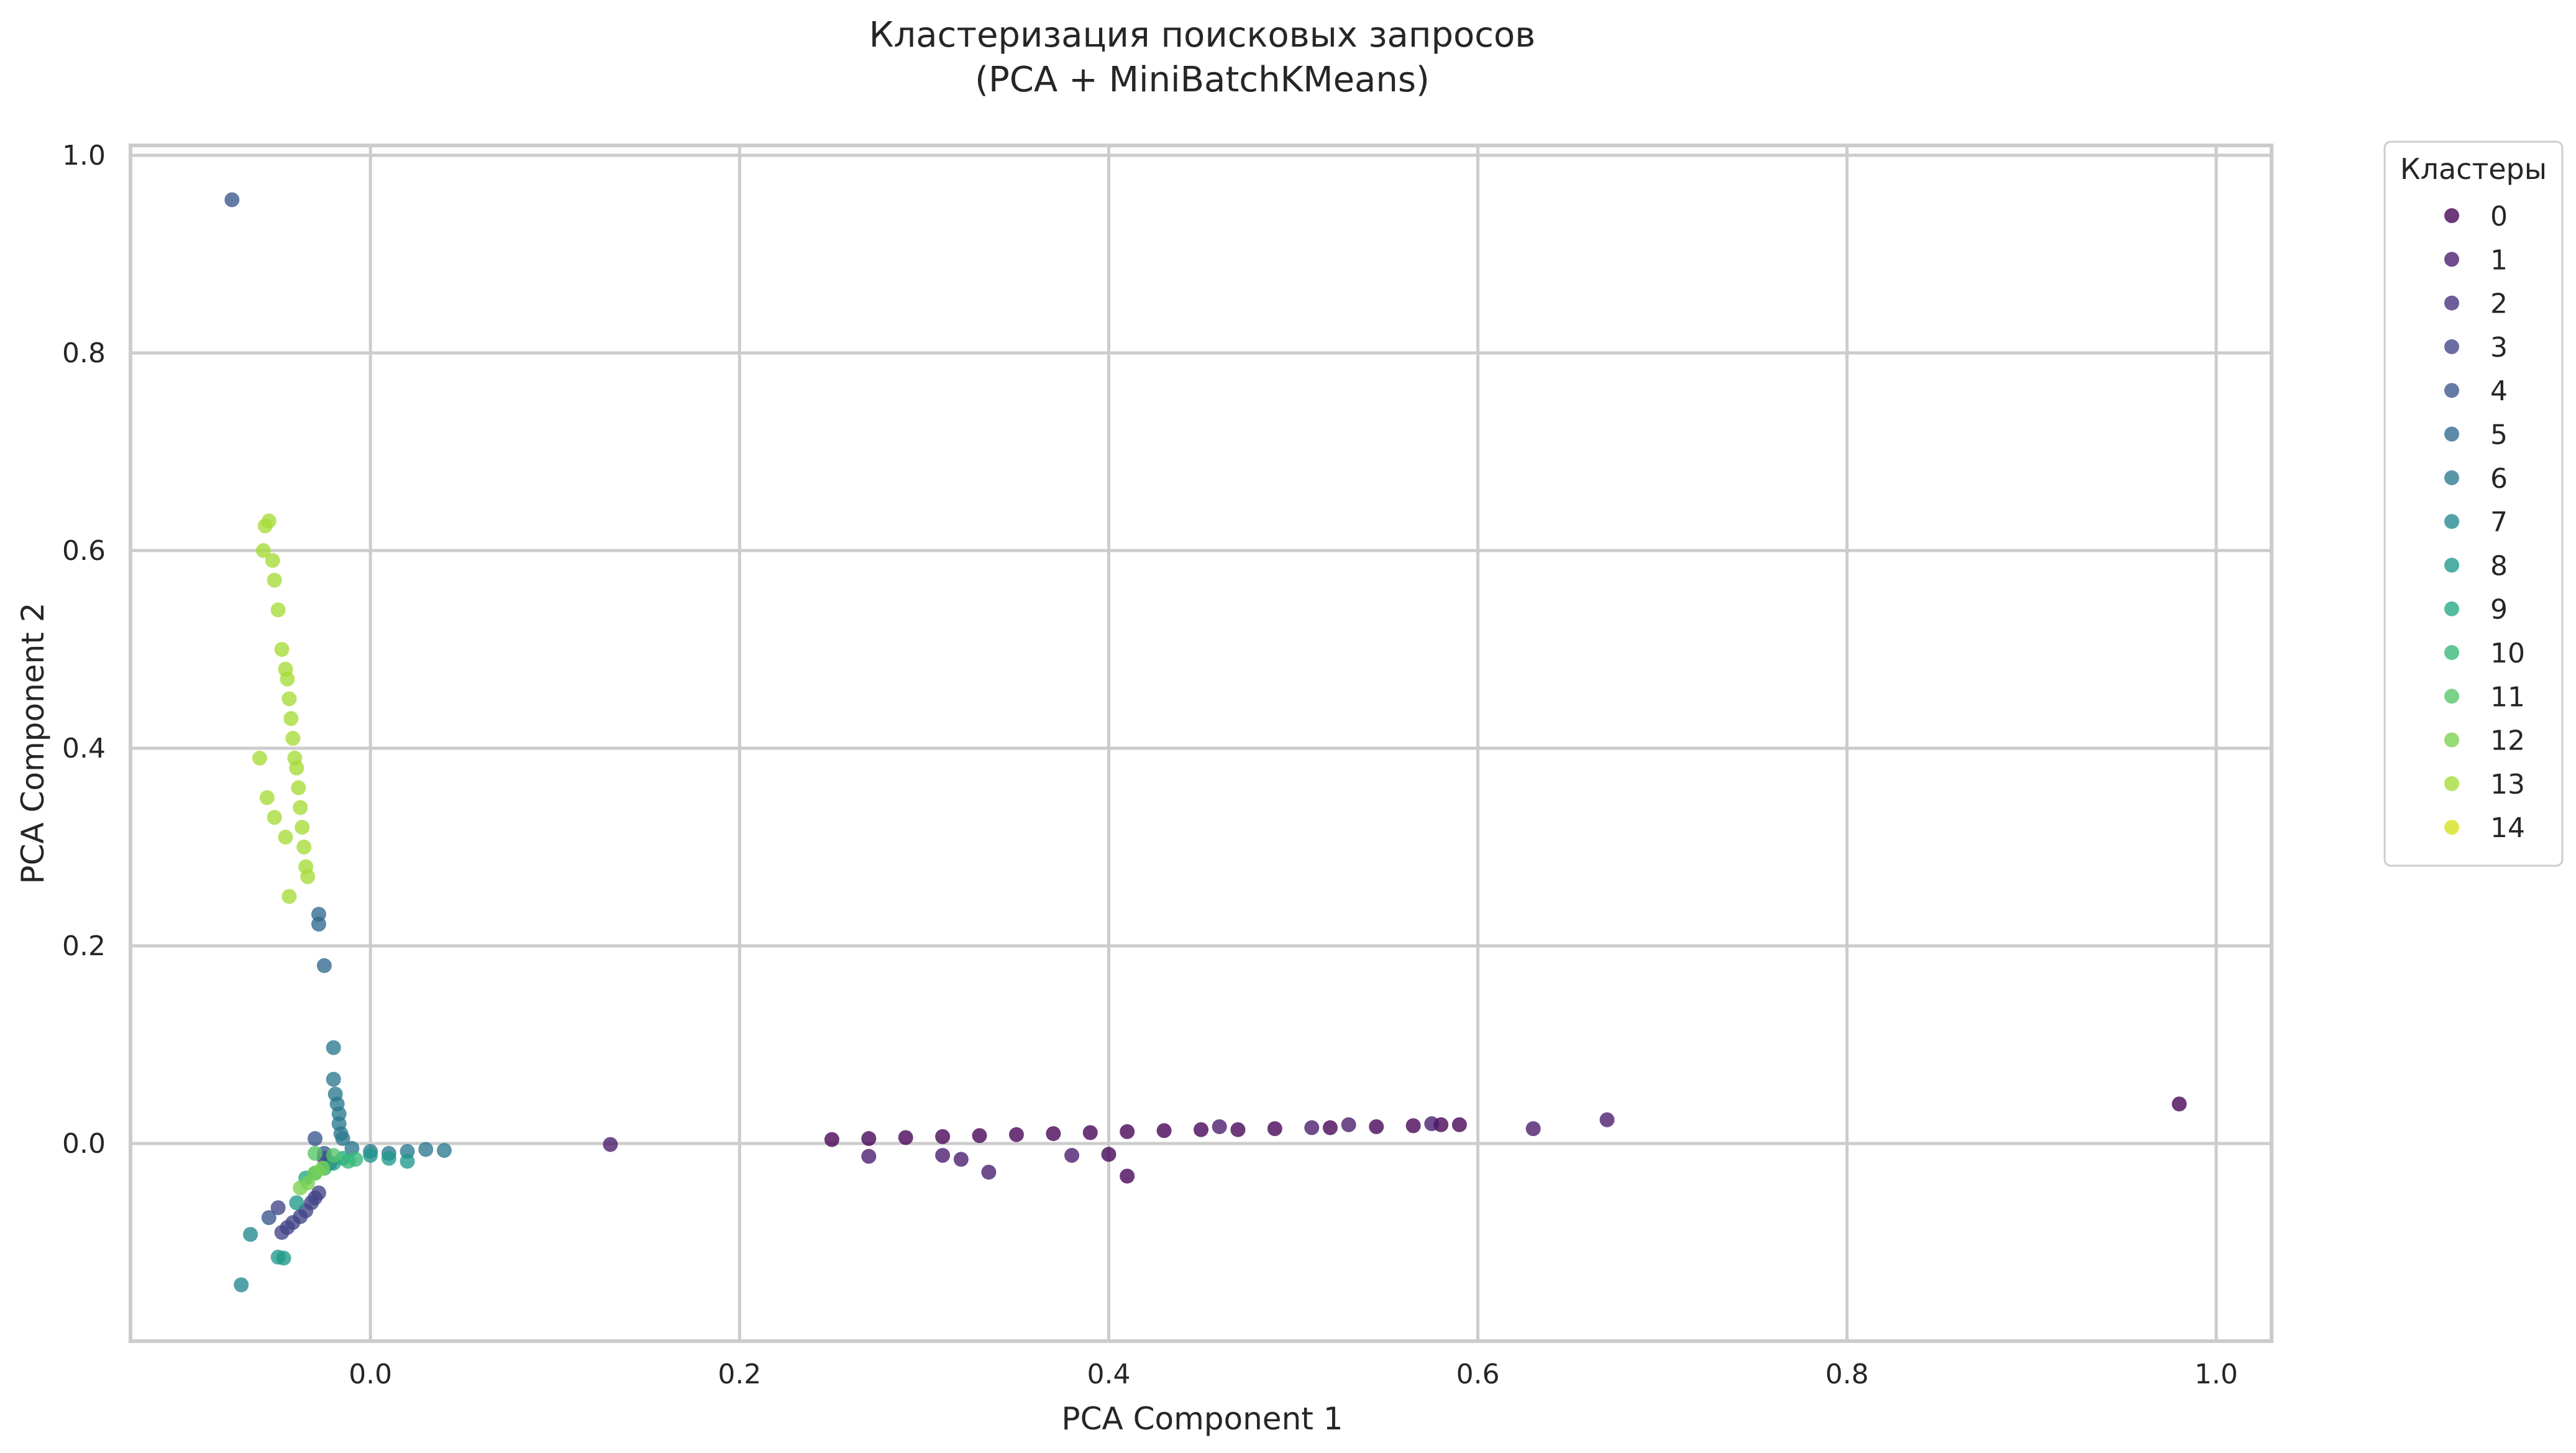 The height and width of the screenshot is (1453, 2576). What do you see at coordinates (2499, 435) in the screenshot?
I see `legend-label: 5` at bounding box center [2499, 435].